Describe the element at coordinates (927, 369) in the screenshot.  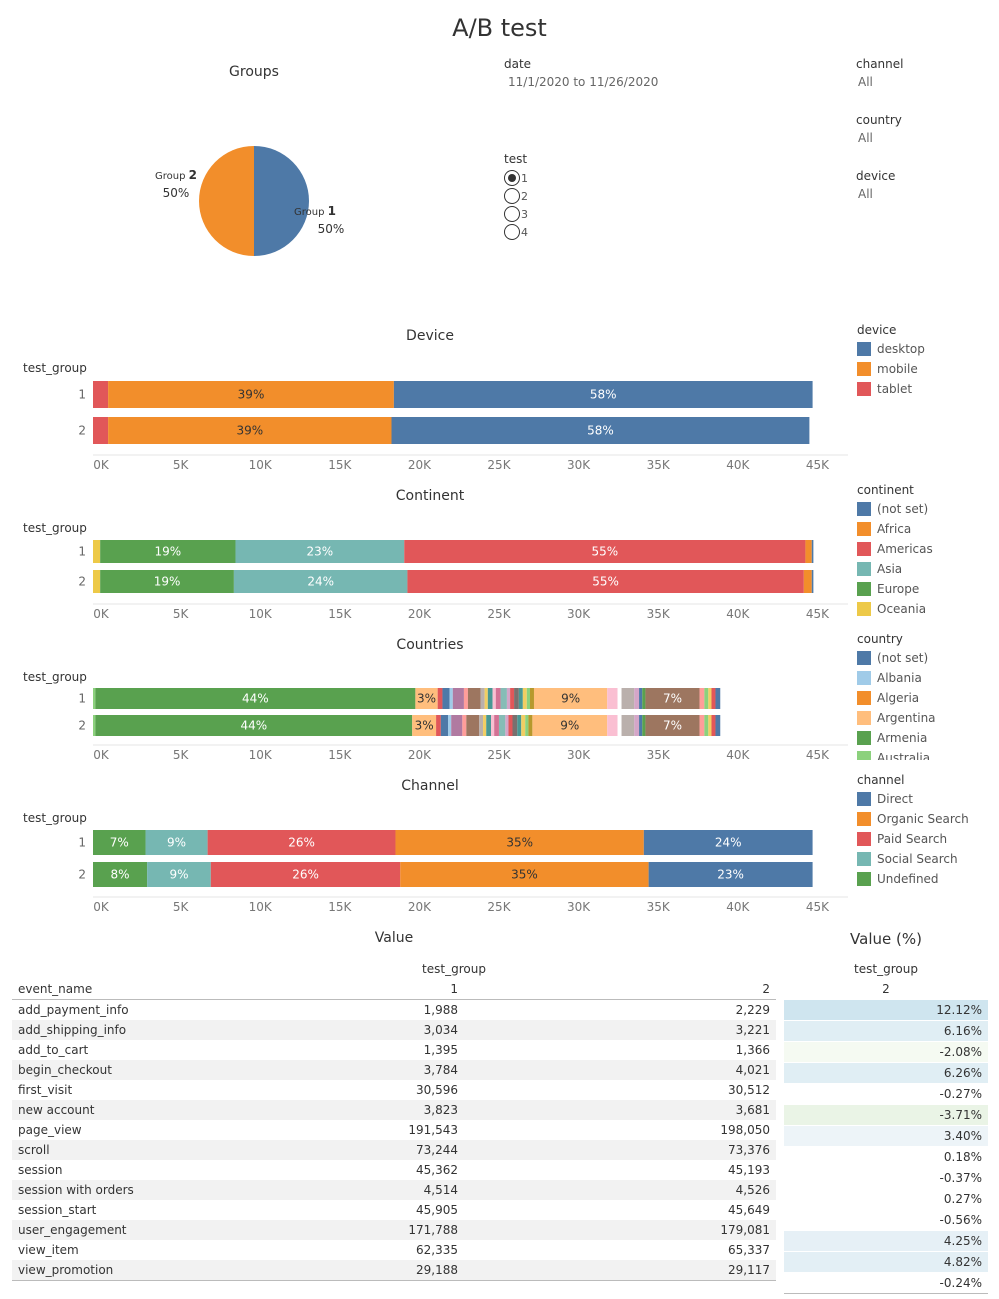
I see `legend-item-mobile: mobile` at that location.